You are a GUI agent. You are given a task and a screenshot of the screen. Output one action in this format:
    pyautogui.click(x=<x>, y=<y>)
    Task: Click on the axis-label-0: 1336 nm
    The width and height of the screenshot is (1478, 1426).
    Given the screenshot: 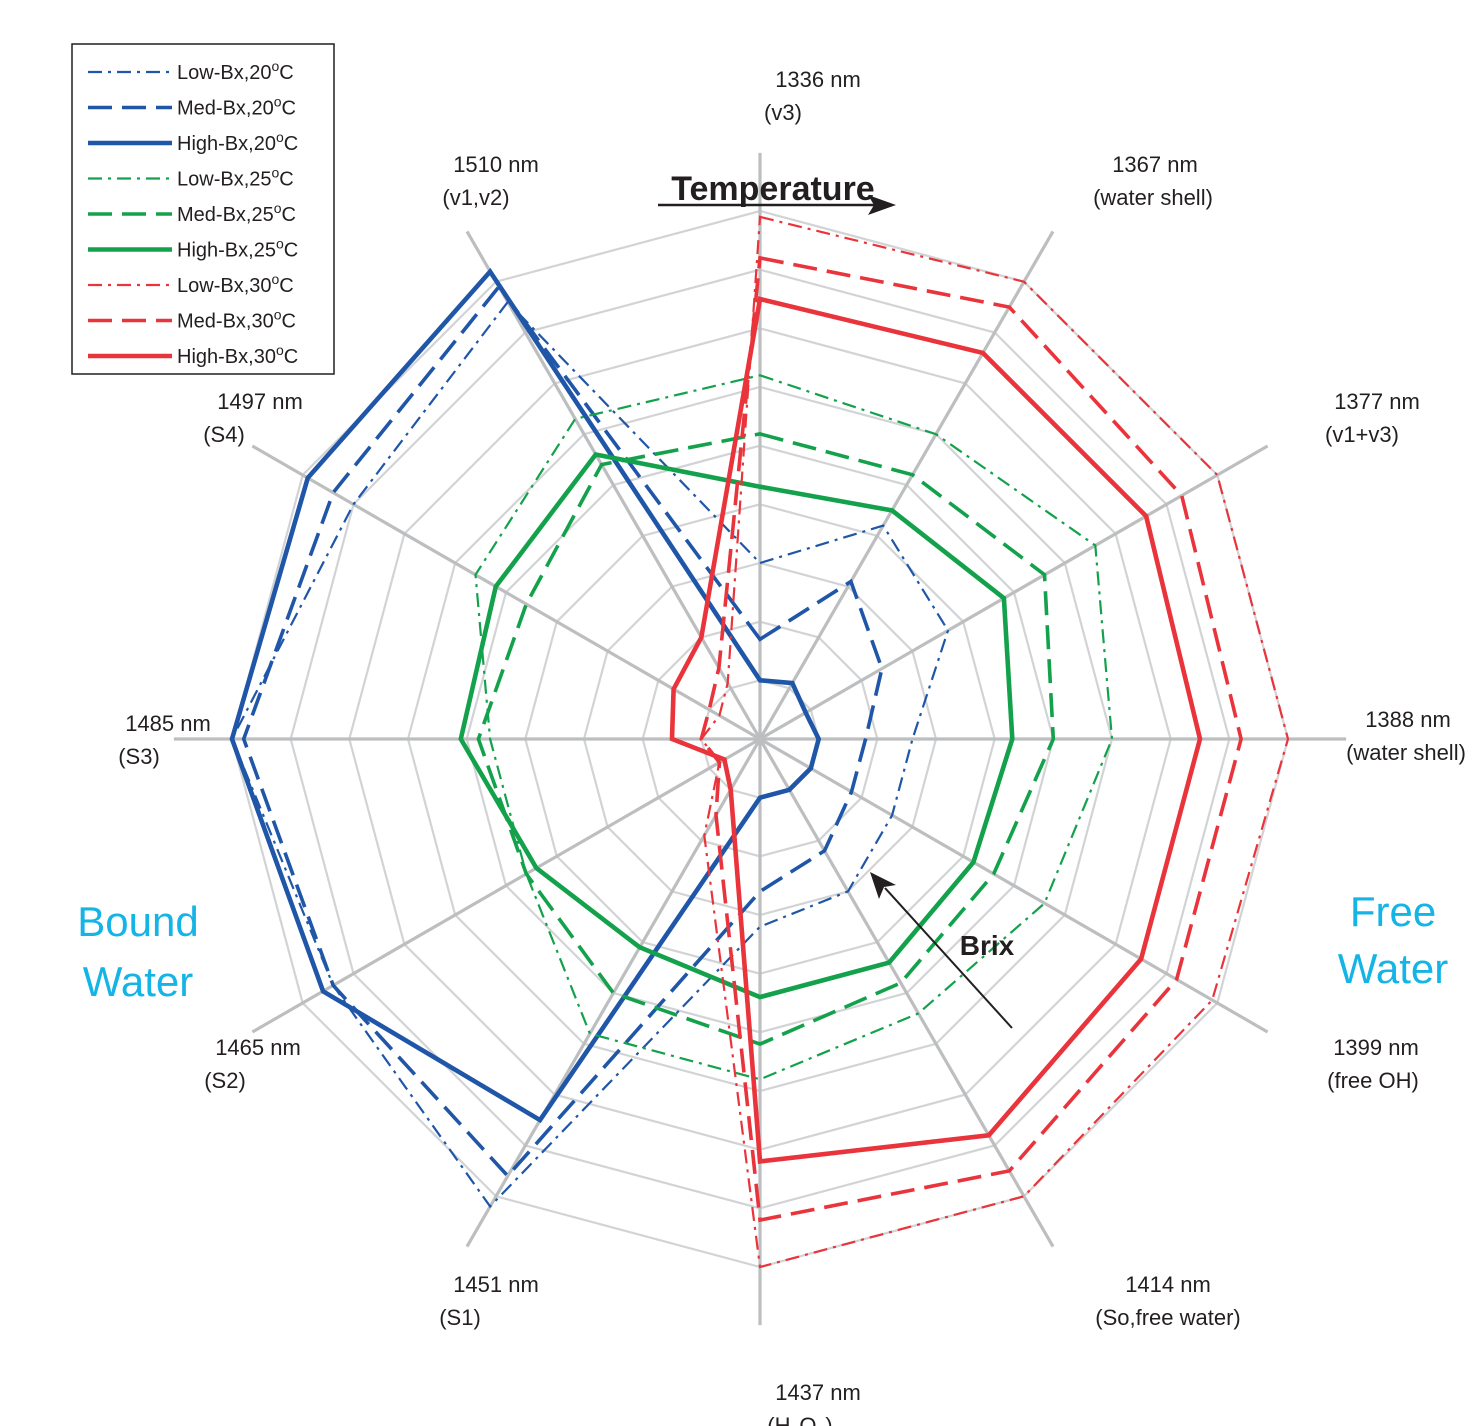 What is the action you would take?
    pyautogui.click(x=818, y=79)
    